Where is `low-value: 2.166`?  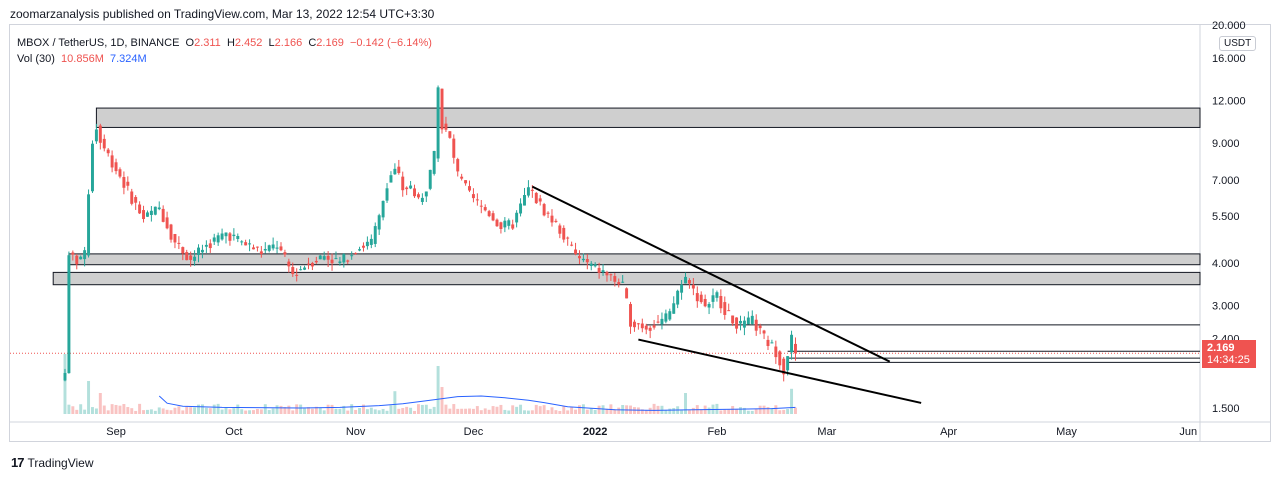 low-value: 2.166 is located at coordinates (288, 43).